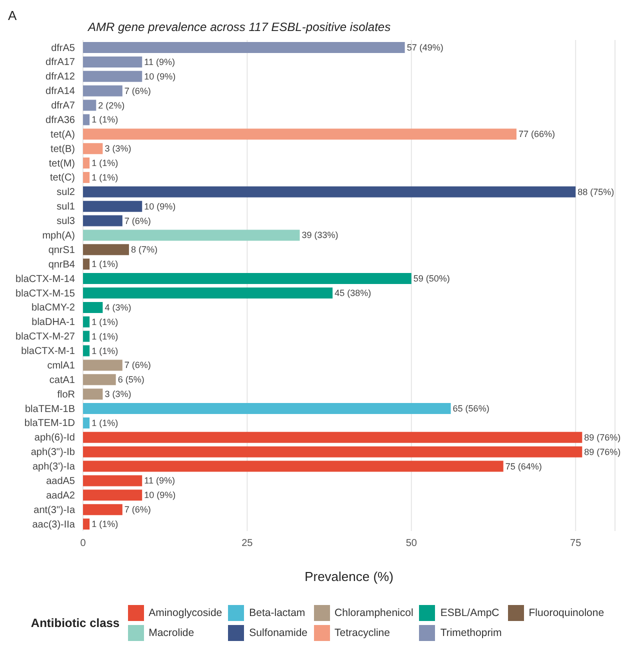 Image resolution: width=635 pixels, height=664 pixels. What do you see at coordinates (46, 337) in the screenshot?
I see `y-tick-label: blaCTX-M-27` at bounding box center [46, 337].